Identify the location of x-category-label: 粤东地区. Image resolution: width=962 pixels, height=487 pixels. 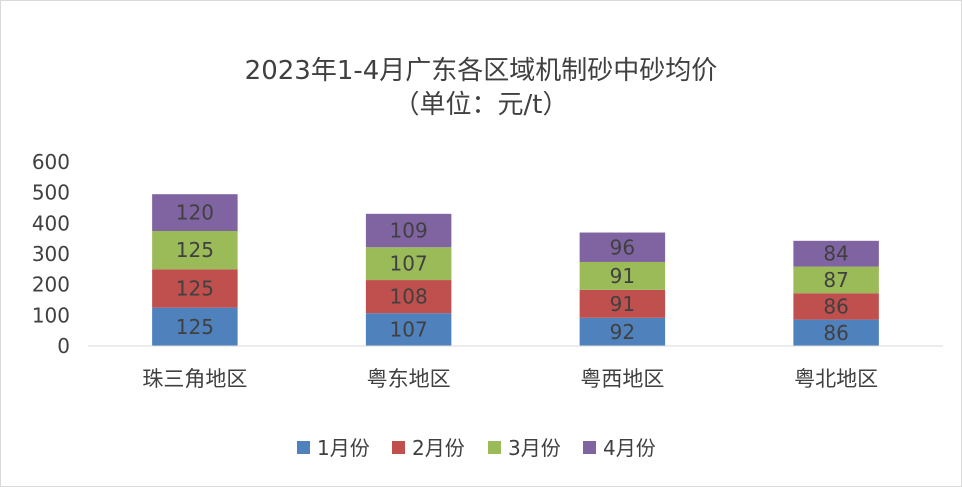
(409, 379).